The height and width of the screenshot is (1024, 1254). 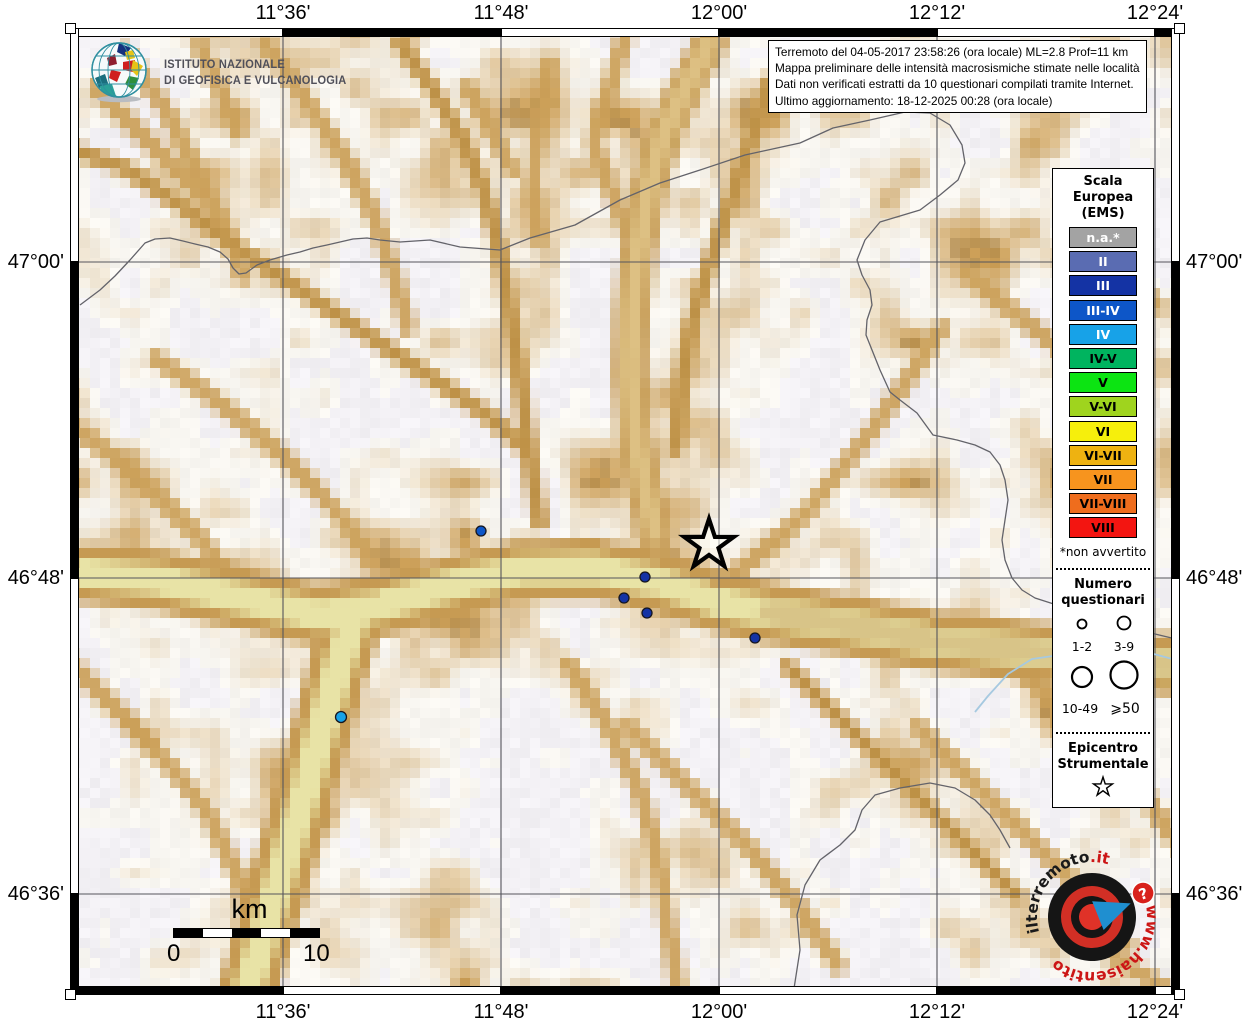 What do you see at coordinates (1214, 262) in the screenshot?
I see `axis-label-lat-right: 47°00'` at bounding box center [1214, 262].